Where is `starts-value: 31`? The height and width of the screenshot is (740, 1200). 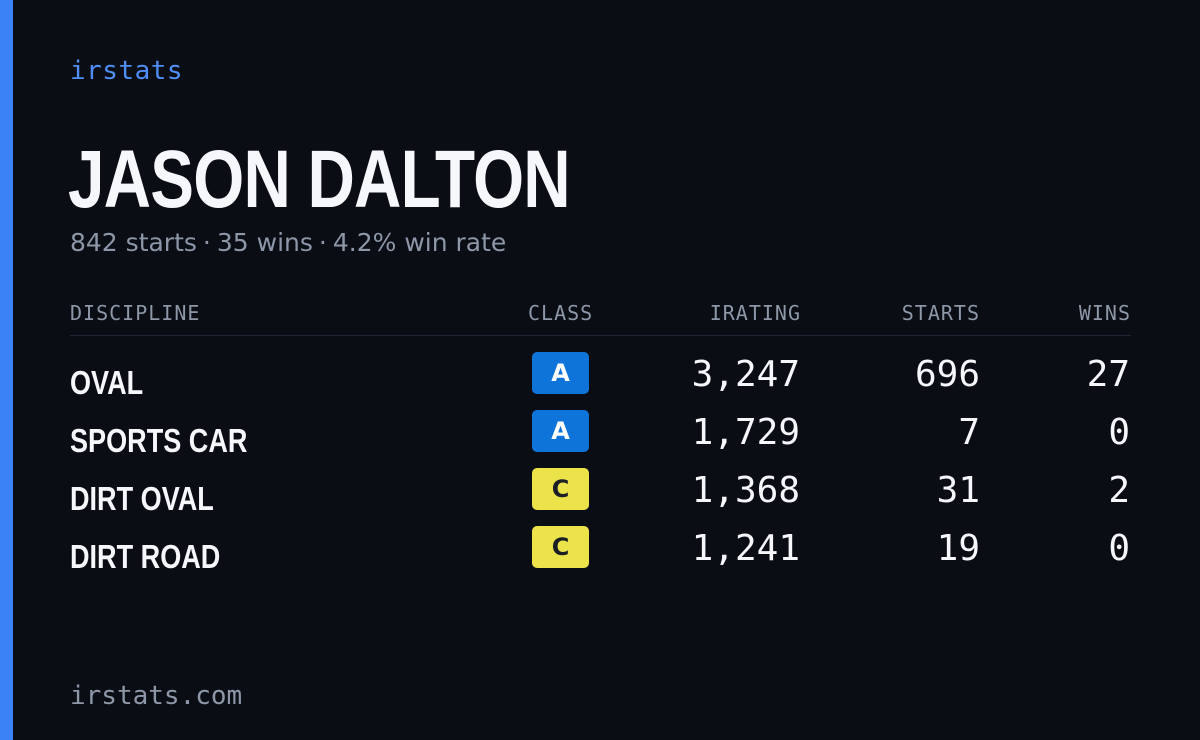
starts-value: 31 is located at coordinates (958, 490).